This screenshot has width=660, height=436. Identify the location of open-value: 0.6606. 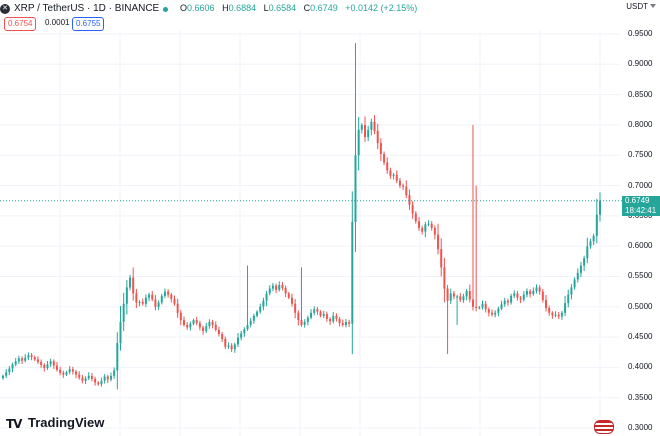
(201, 8).